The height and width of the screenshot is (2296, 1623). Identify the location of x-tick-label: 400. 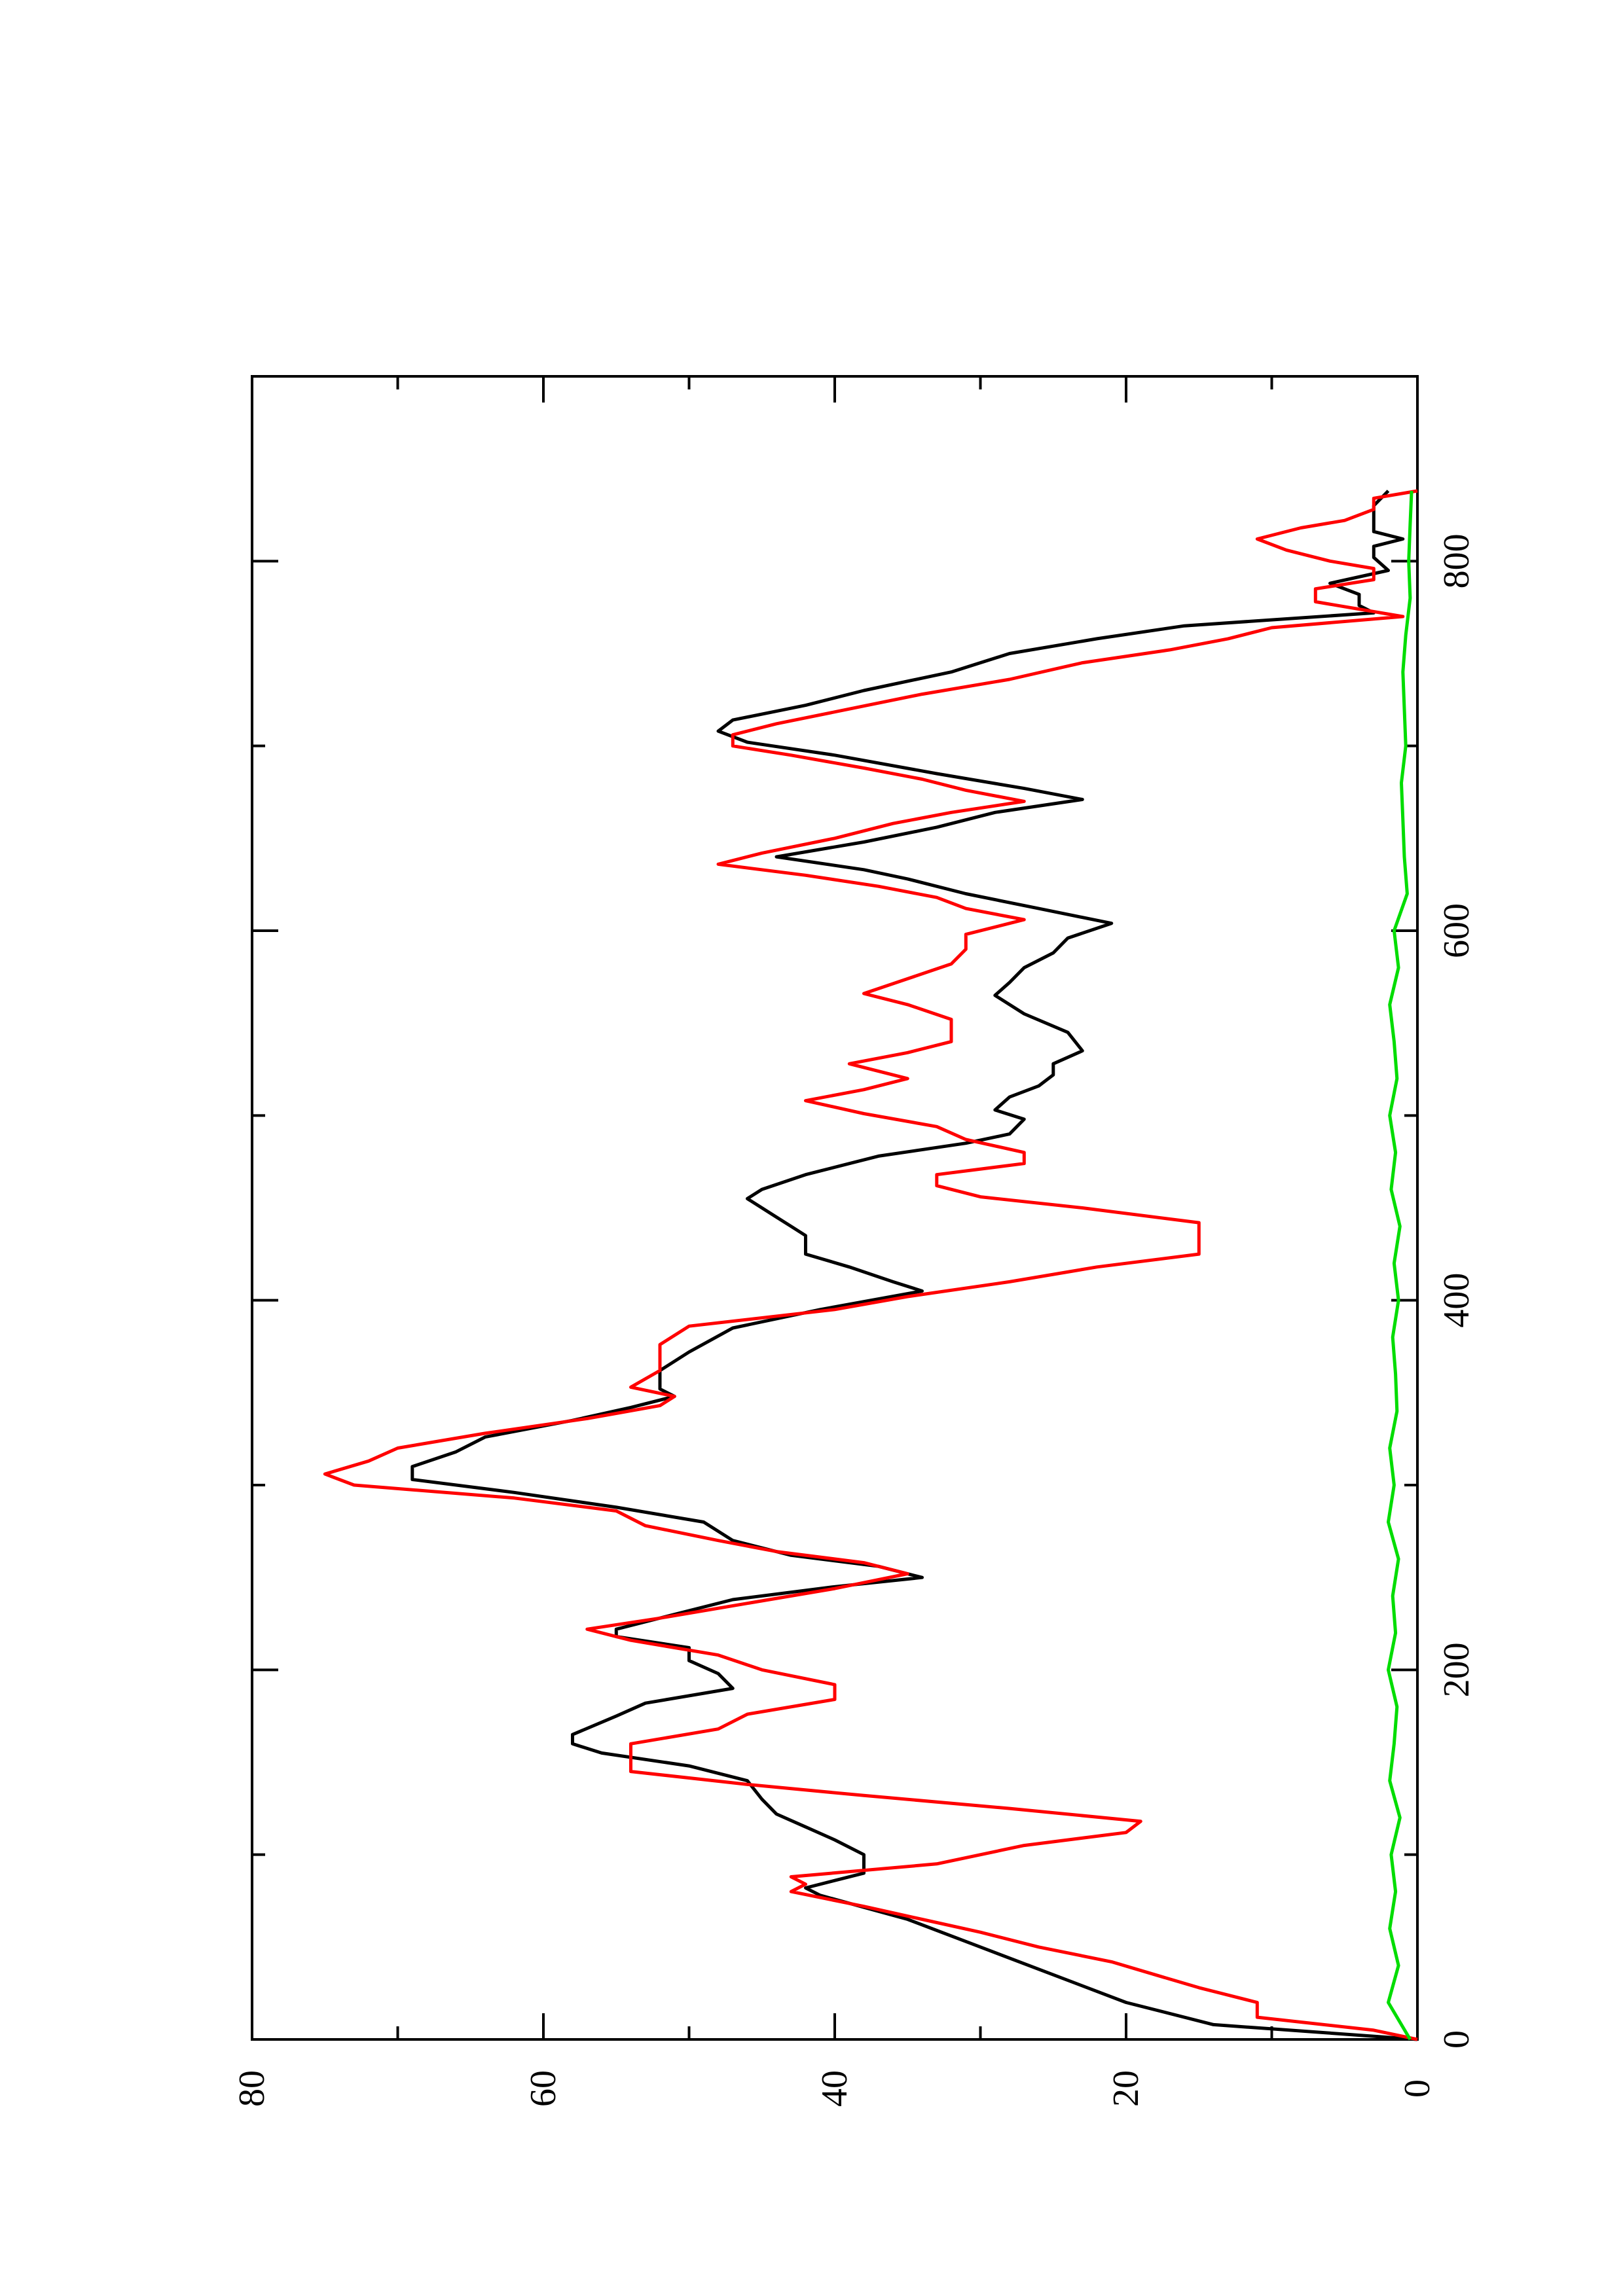
(1456, 1300).